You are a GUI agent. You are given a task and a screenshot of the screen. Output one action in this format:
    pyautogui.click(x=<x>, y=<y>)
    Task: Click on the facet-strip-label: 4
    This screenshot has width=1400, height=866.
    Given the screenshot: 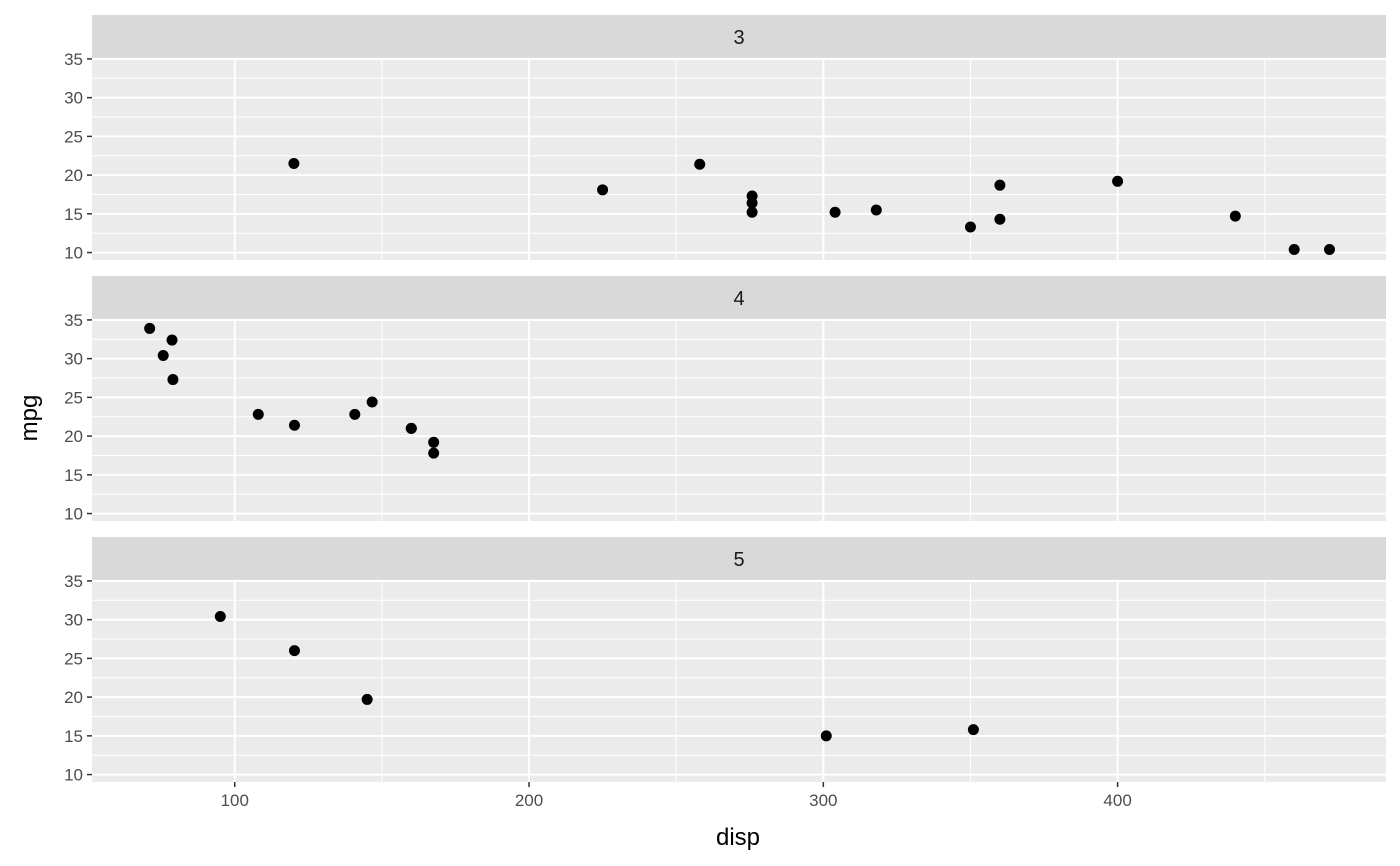 What is the action you would take?
    pyautogui.click(x=738, y=299)
    